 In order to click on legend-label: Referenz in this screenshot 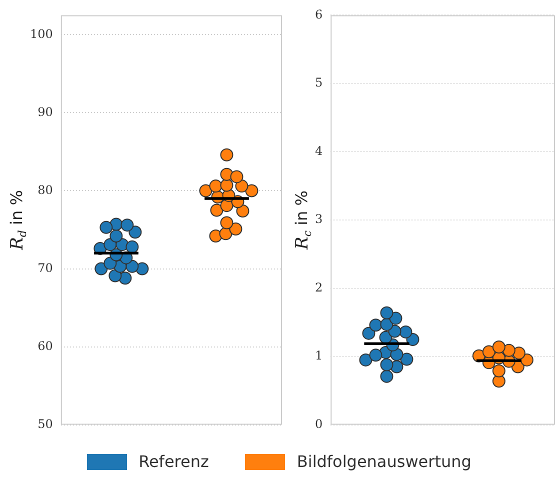, I will do `click(173, 461)`.